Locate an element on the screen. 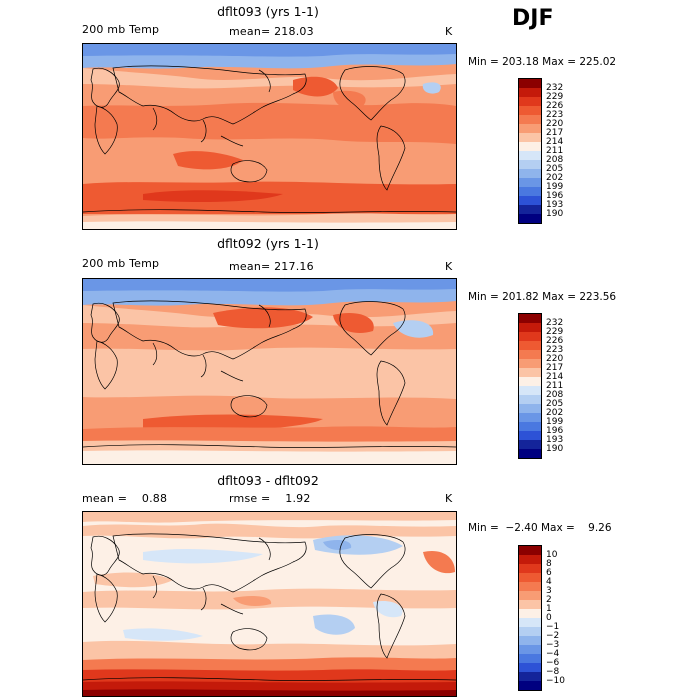  panel-3-tick: 4 is located at coordinates (549, 582).